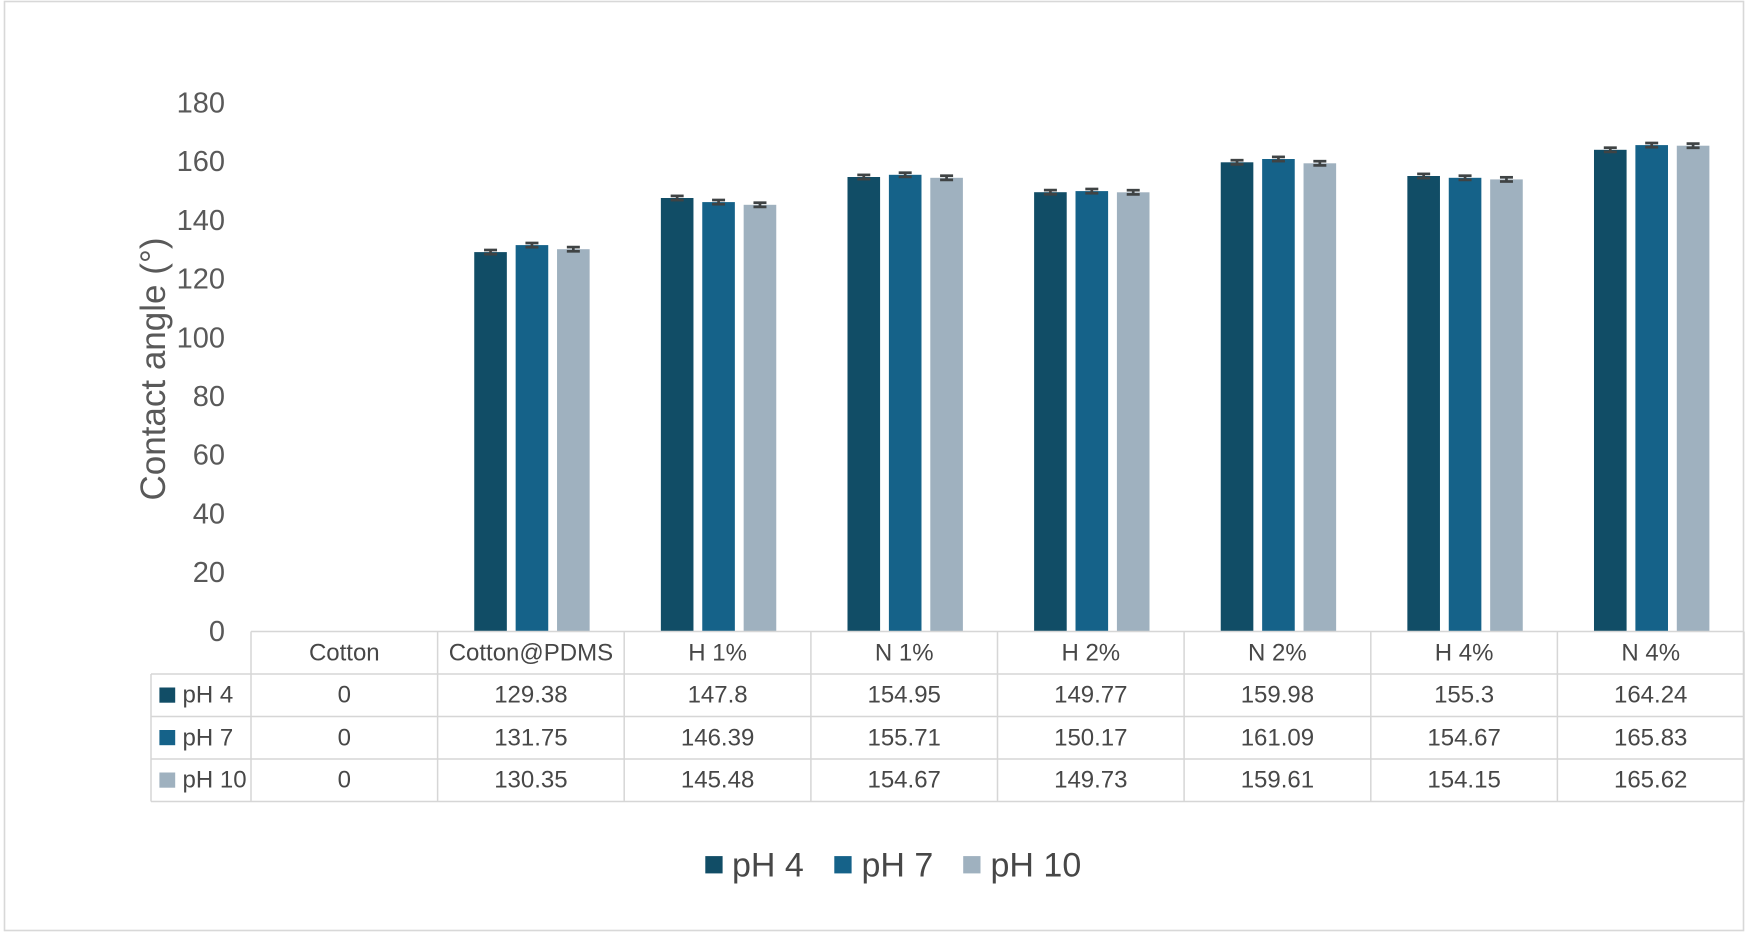 Image resolution: width=1750 pixels, height=939 pixels. I want to click on svg-text: N 2%, so click(1277, 652).